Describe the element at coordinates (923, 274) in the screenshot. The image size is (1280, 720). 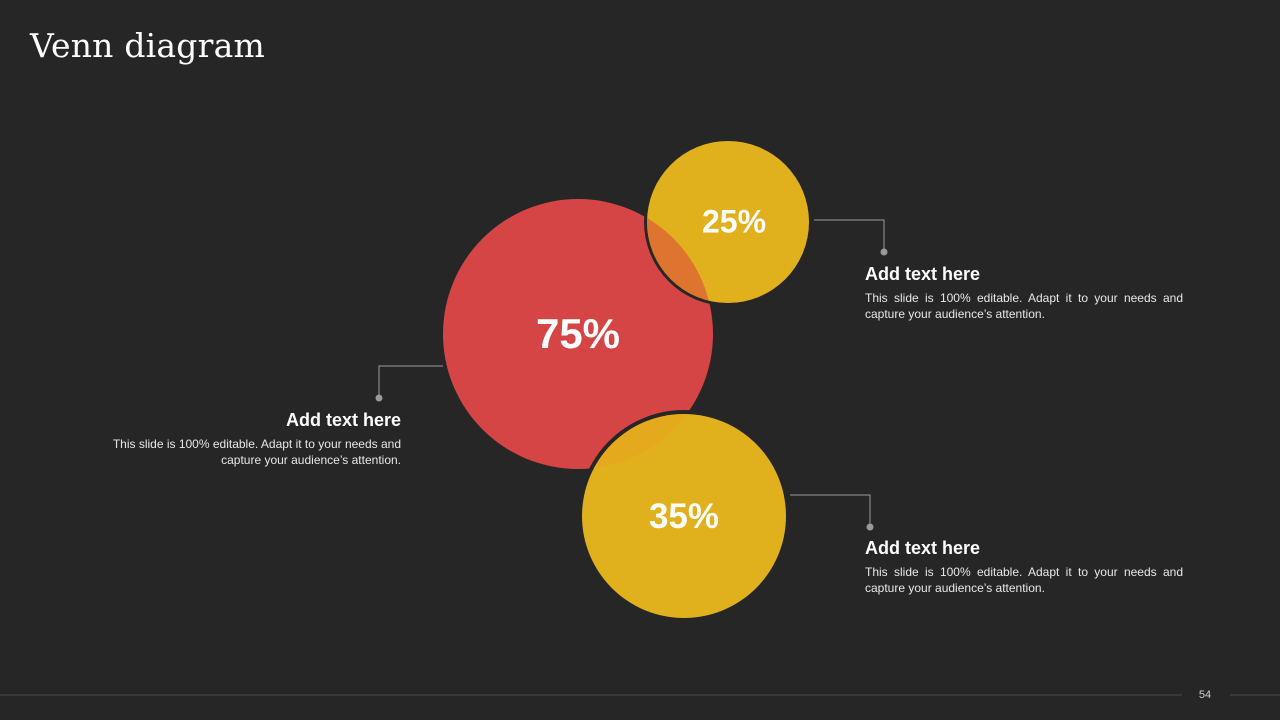
I see `callout-top-right-heading: Add text here` at that location.